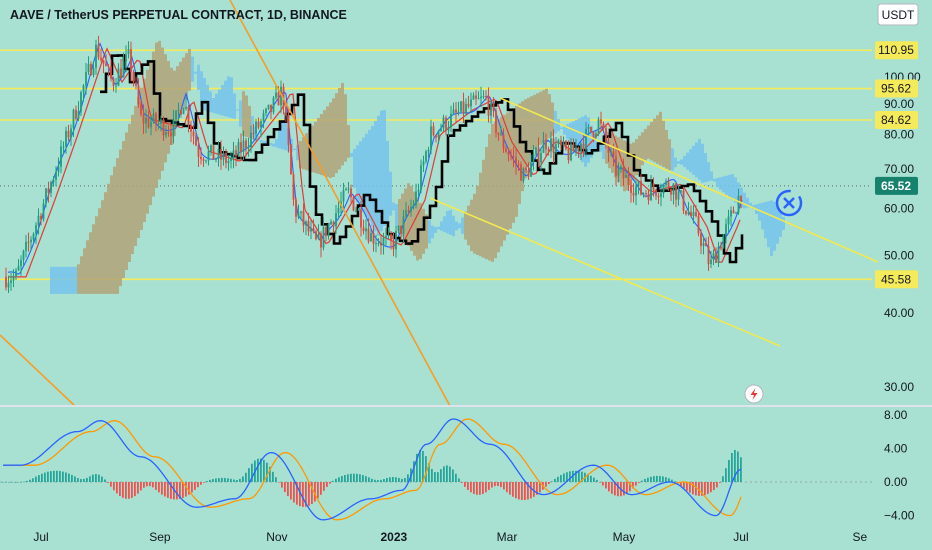 The image size is (932, 550). What do you see at coordinates (740, 537) in the screenshot?
I see `time-tick-label: Jul` at bounding box center [740, 537].